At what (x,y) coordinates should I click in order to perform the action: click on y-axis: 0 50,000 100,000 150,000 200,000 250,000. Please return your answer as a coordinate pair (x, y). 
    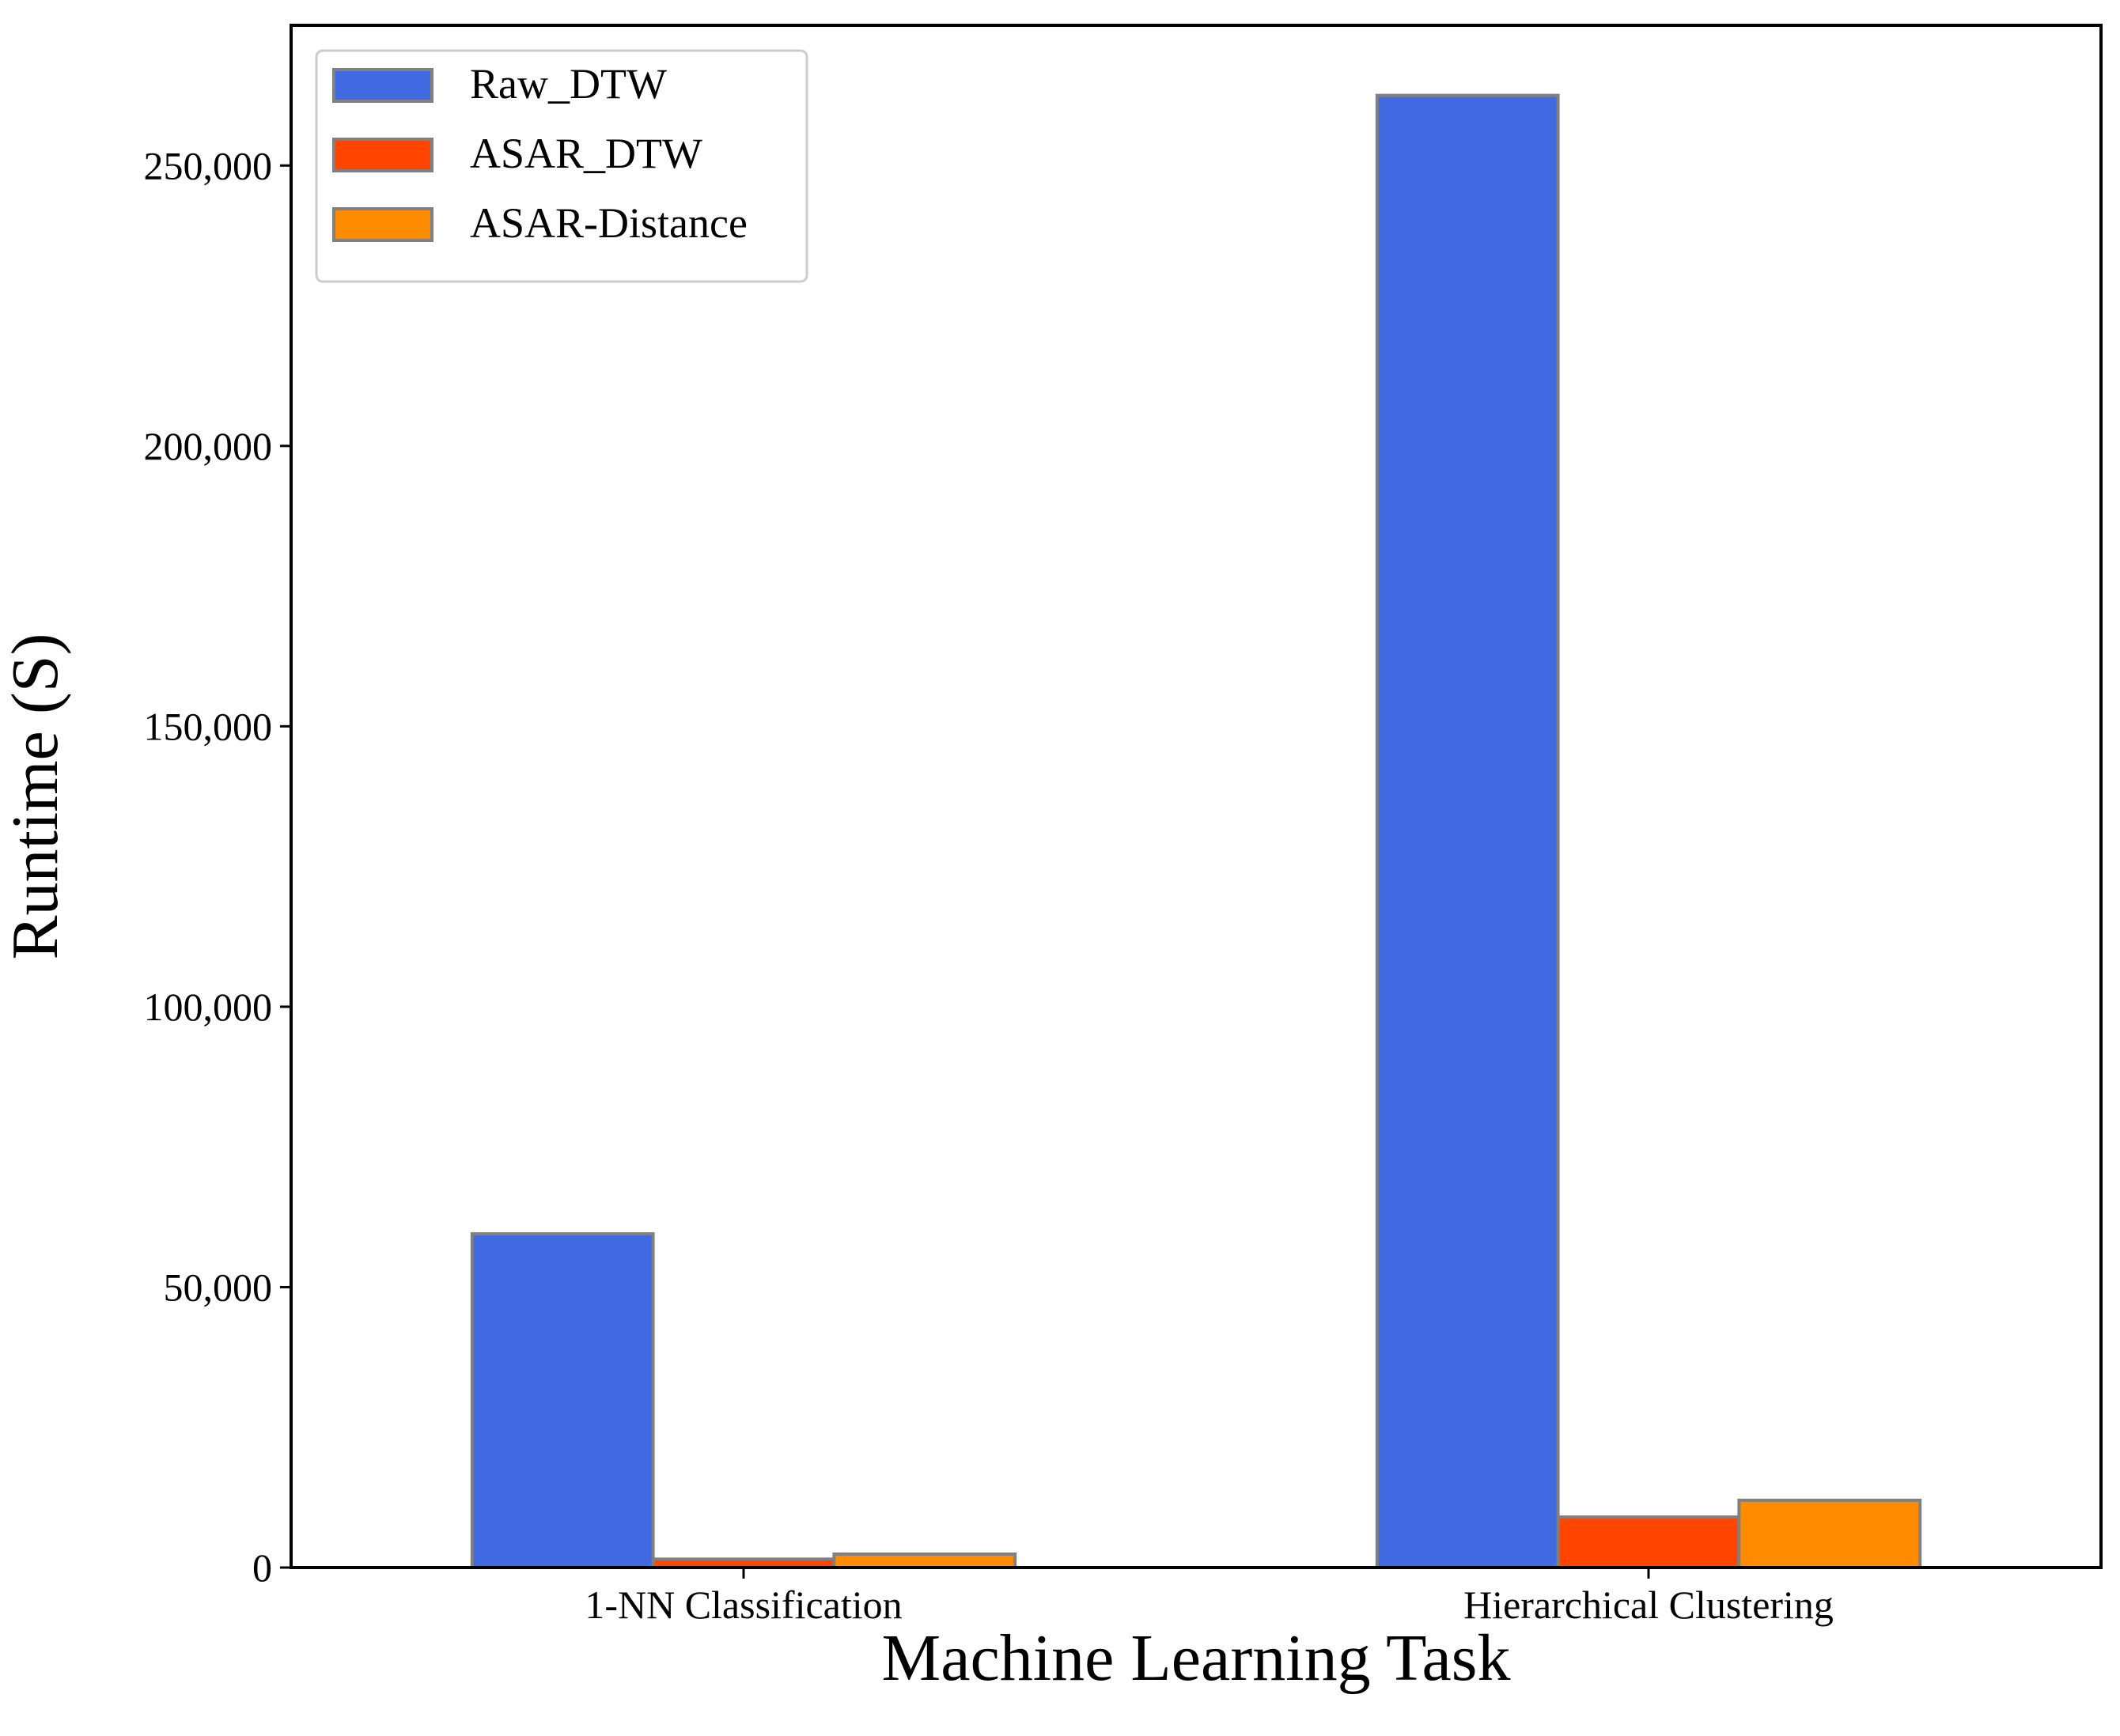
    Looking at the image, I should click on (217, 867).